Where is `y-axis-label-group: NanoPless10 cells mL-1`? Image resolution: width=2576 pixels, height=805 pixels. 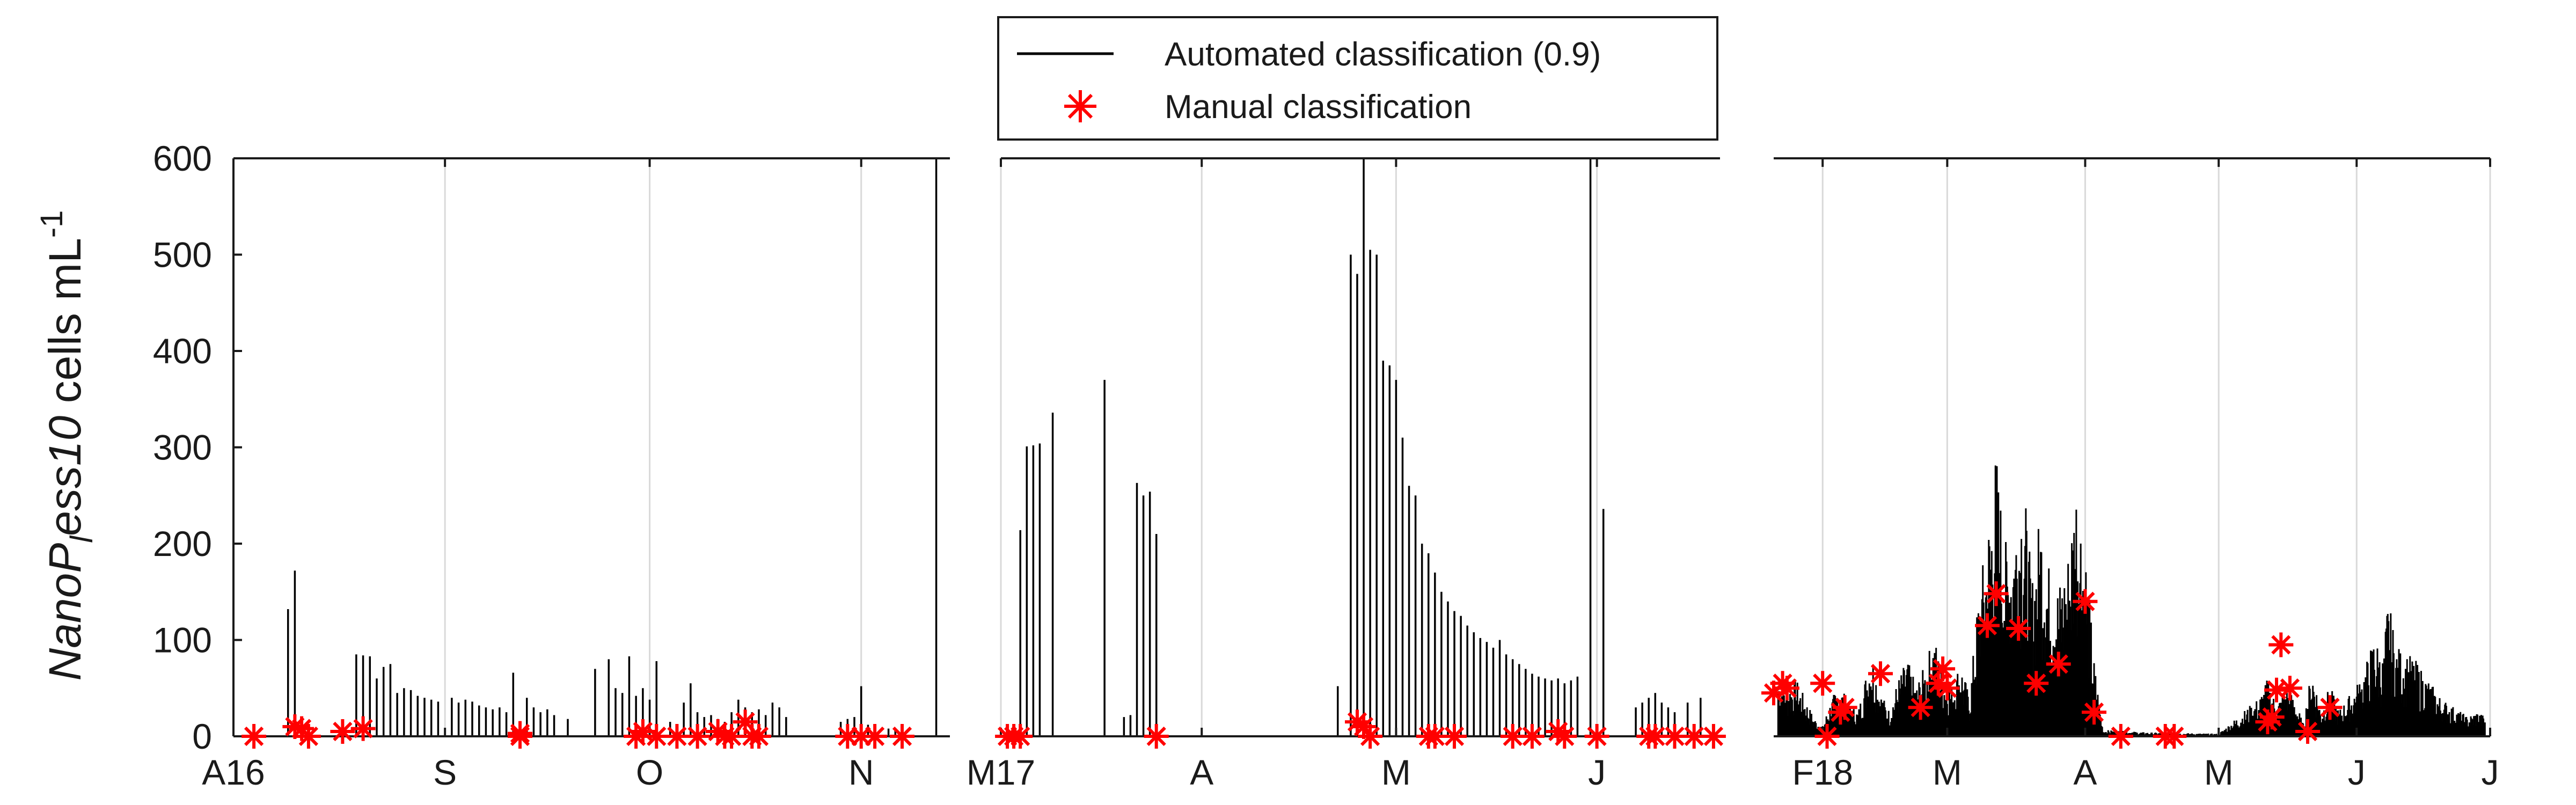 y-axis-label-group: NanoPless10 cells mL-1 is located at coordinates (66, 445).